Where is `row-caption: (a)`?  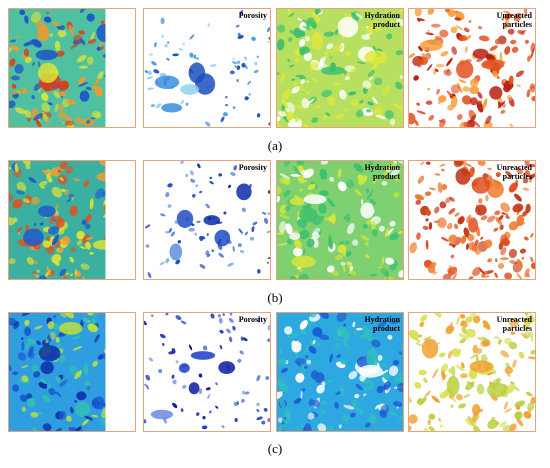 row-caption: (a) is located at coordinates (275, 145).